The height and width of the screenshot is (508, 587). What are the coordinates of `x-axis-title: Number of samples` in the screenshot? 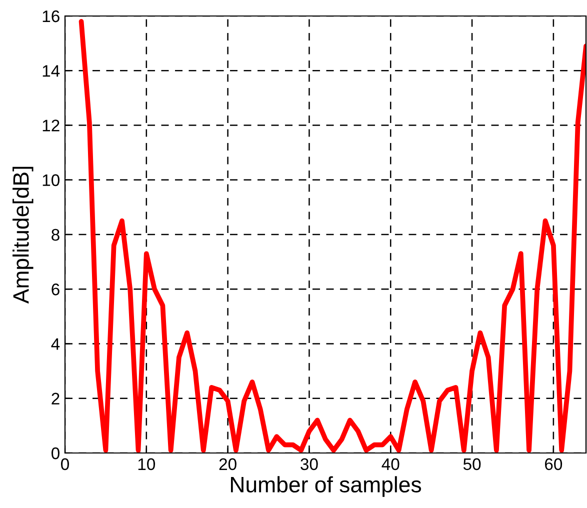 It's located at (326, 486).